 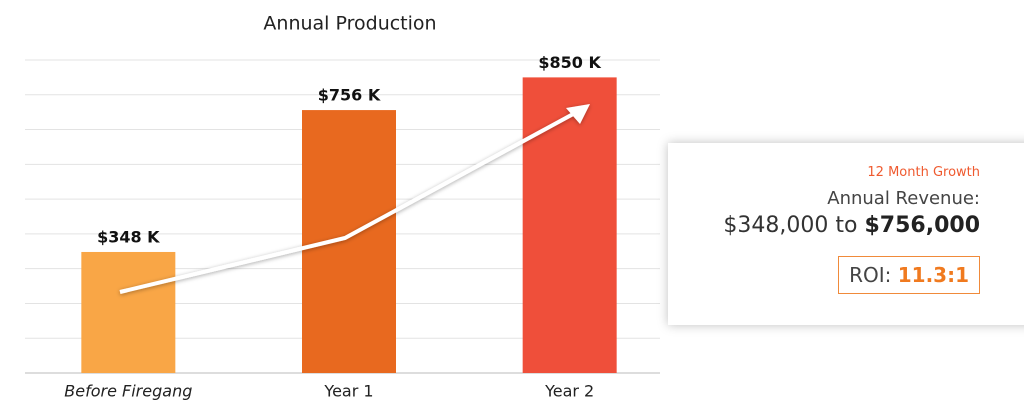 I want to click on value-label: $850 K, so click(x=569, y=62).